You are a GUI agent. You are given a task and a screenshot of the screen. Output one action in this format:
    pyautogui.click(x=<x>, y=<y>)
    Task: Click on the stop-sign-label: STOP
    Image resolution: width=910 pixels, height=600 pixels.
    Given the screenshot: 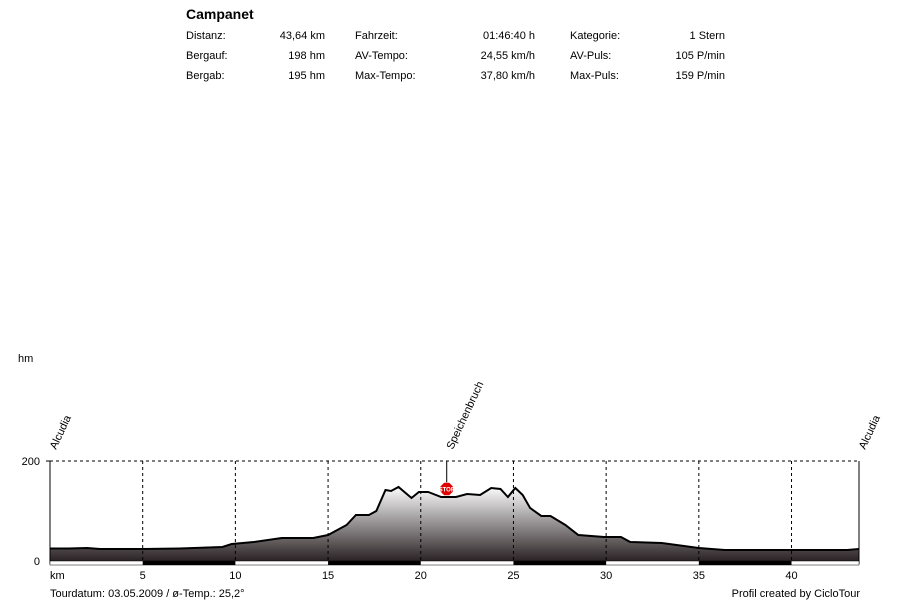 What is the action you would take?
    pyautogui.click(x=447, y=491)
    